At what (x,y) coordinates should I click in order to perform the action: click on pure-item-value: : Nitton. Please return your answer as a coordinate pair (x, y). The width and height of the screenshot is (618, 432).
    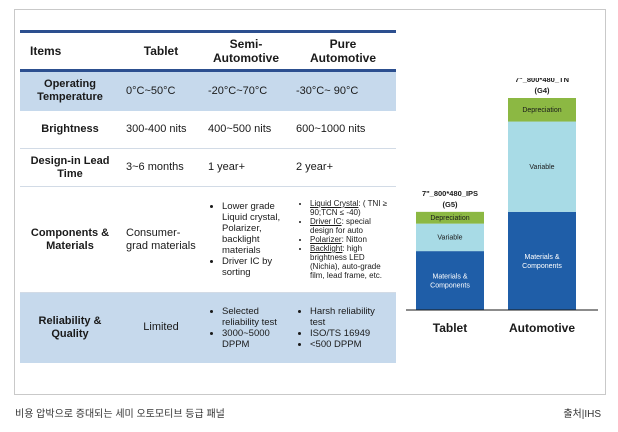
    Looking at the image, I should click on (354, 239).